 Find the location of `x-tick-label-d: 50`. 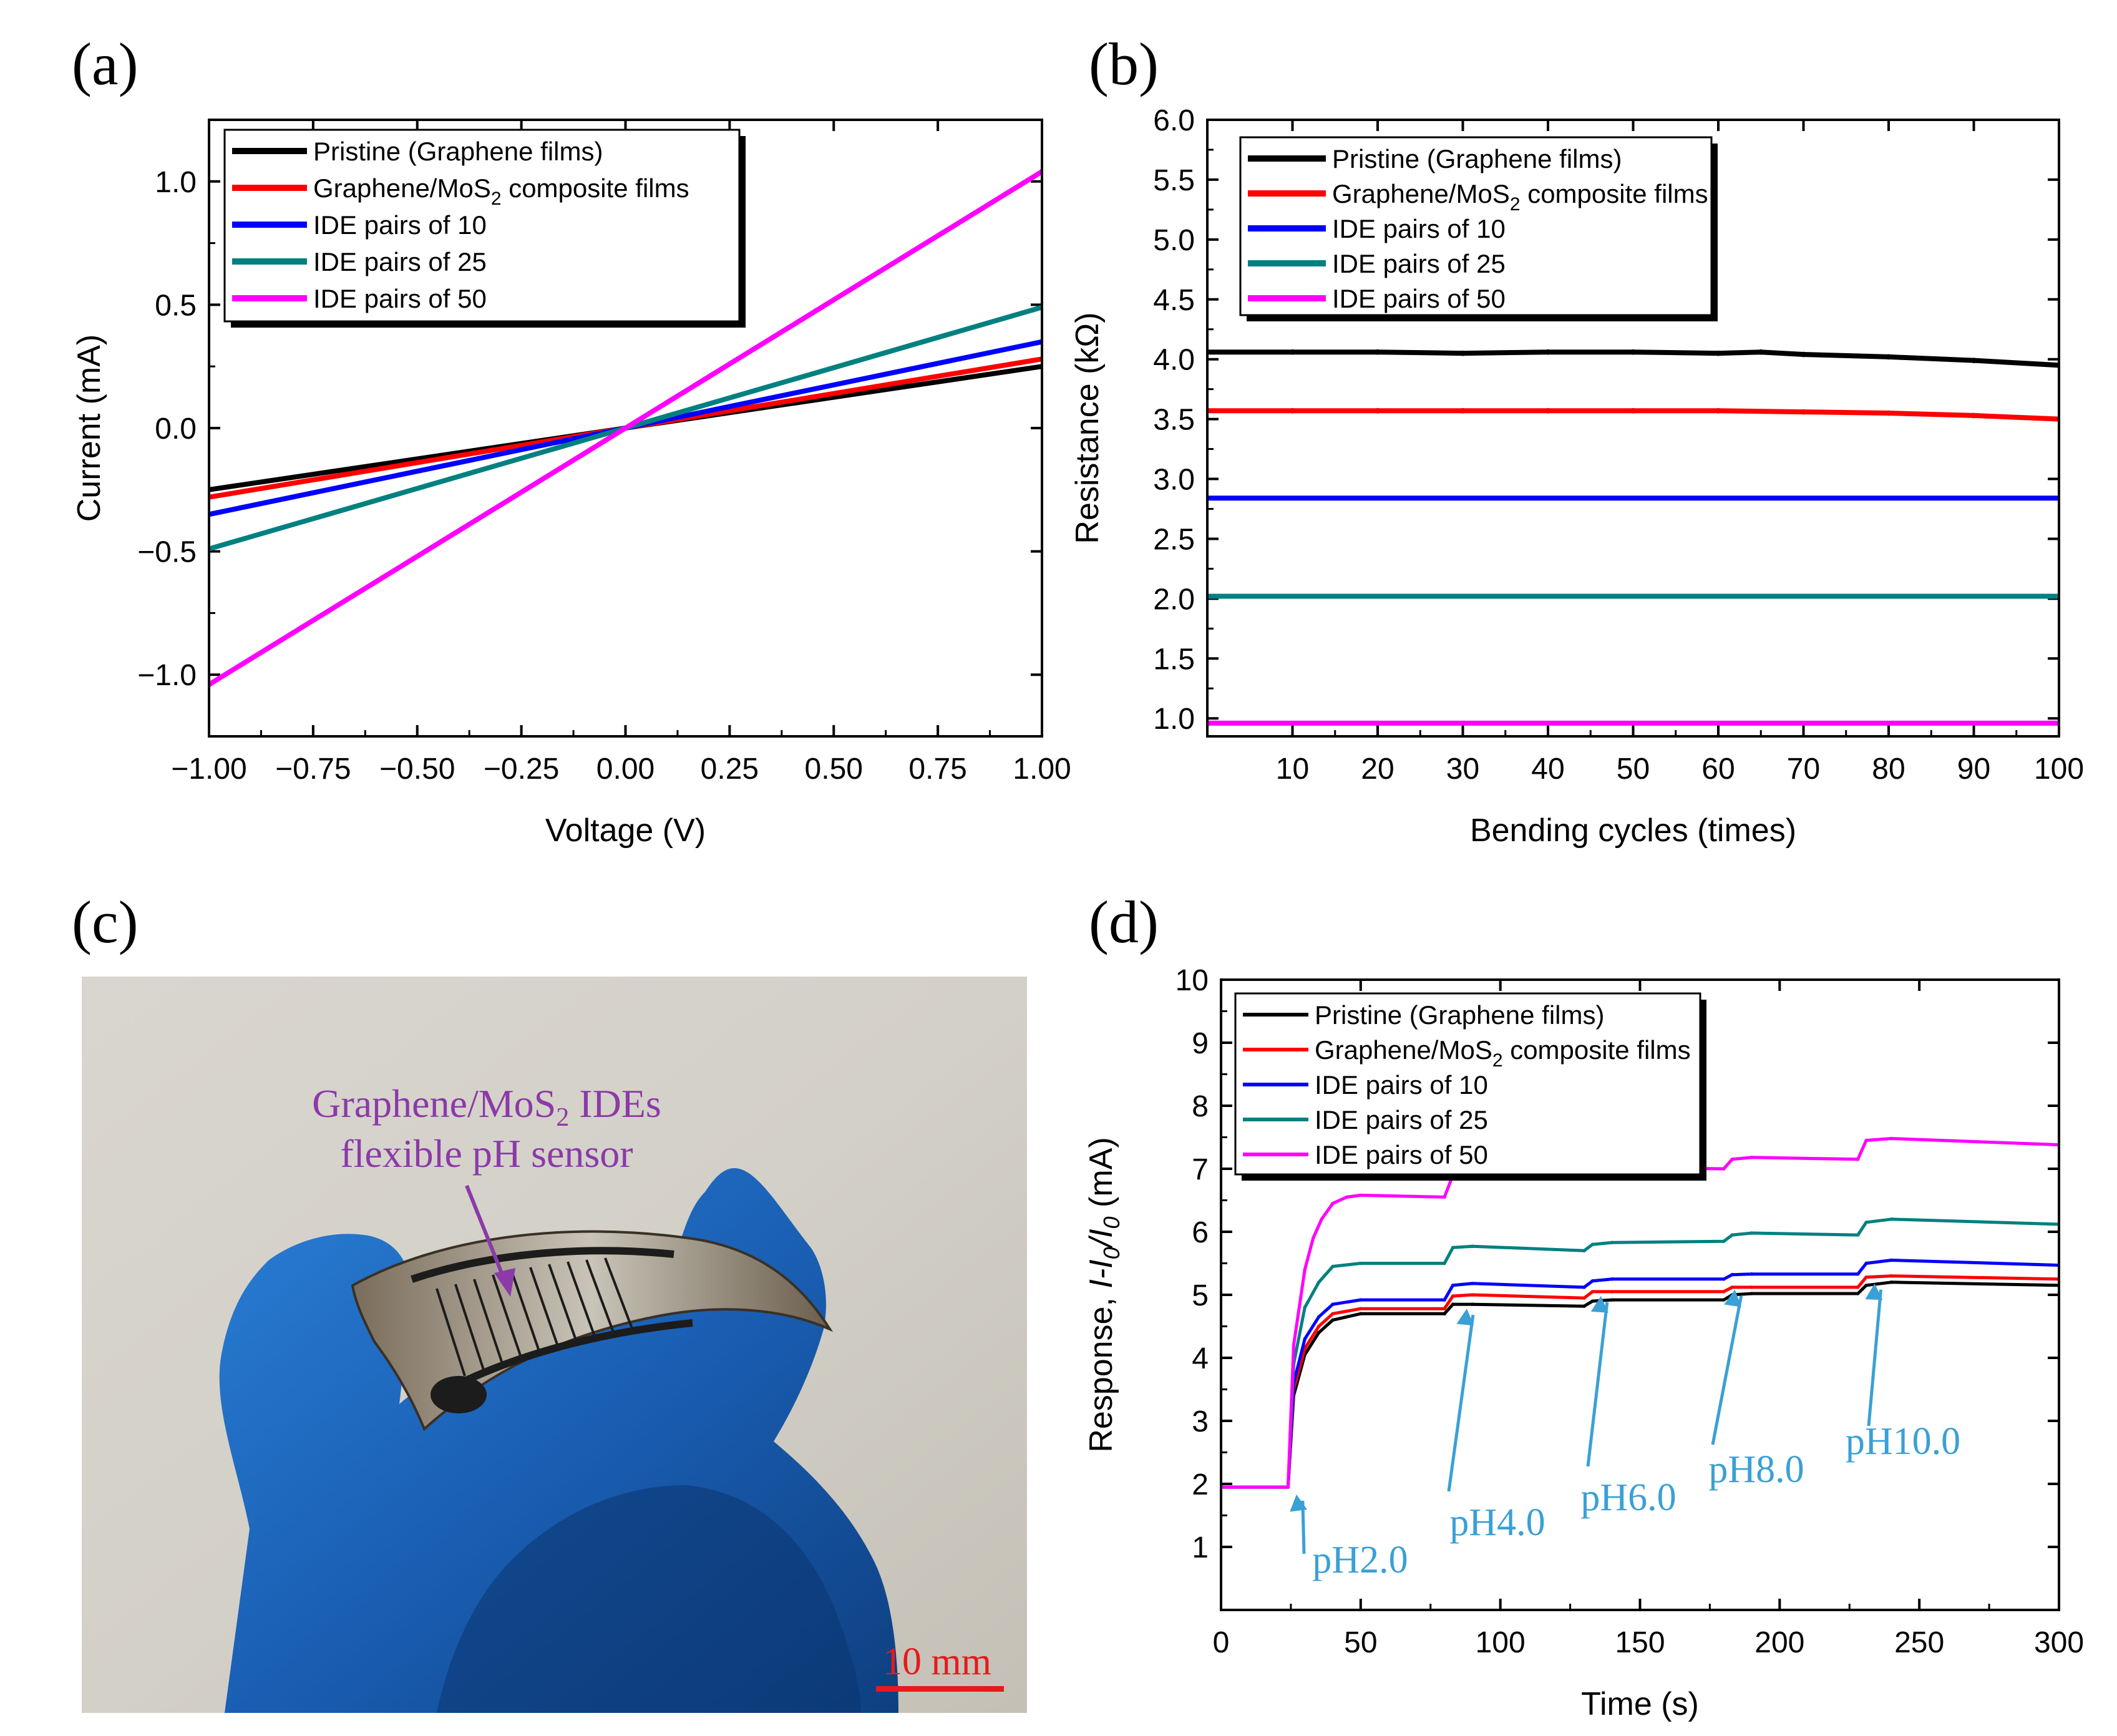

x-tick-label-d: 50 is located at coordinates (1360, 1642).